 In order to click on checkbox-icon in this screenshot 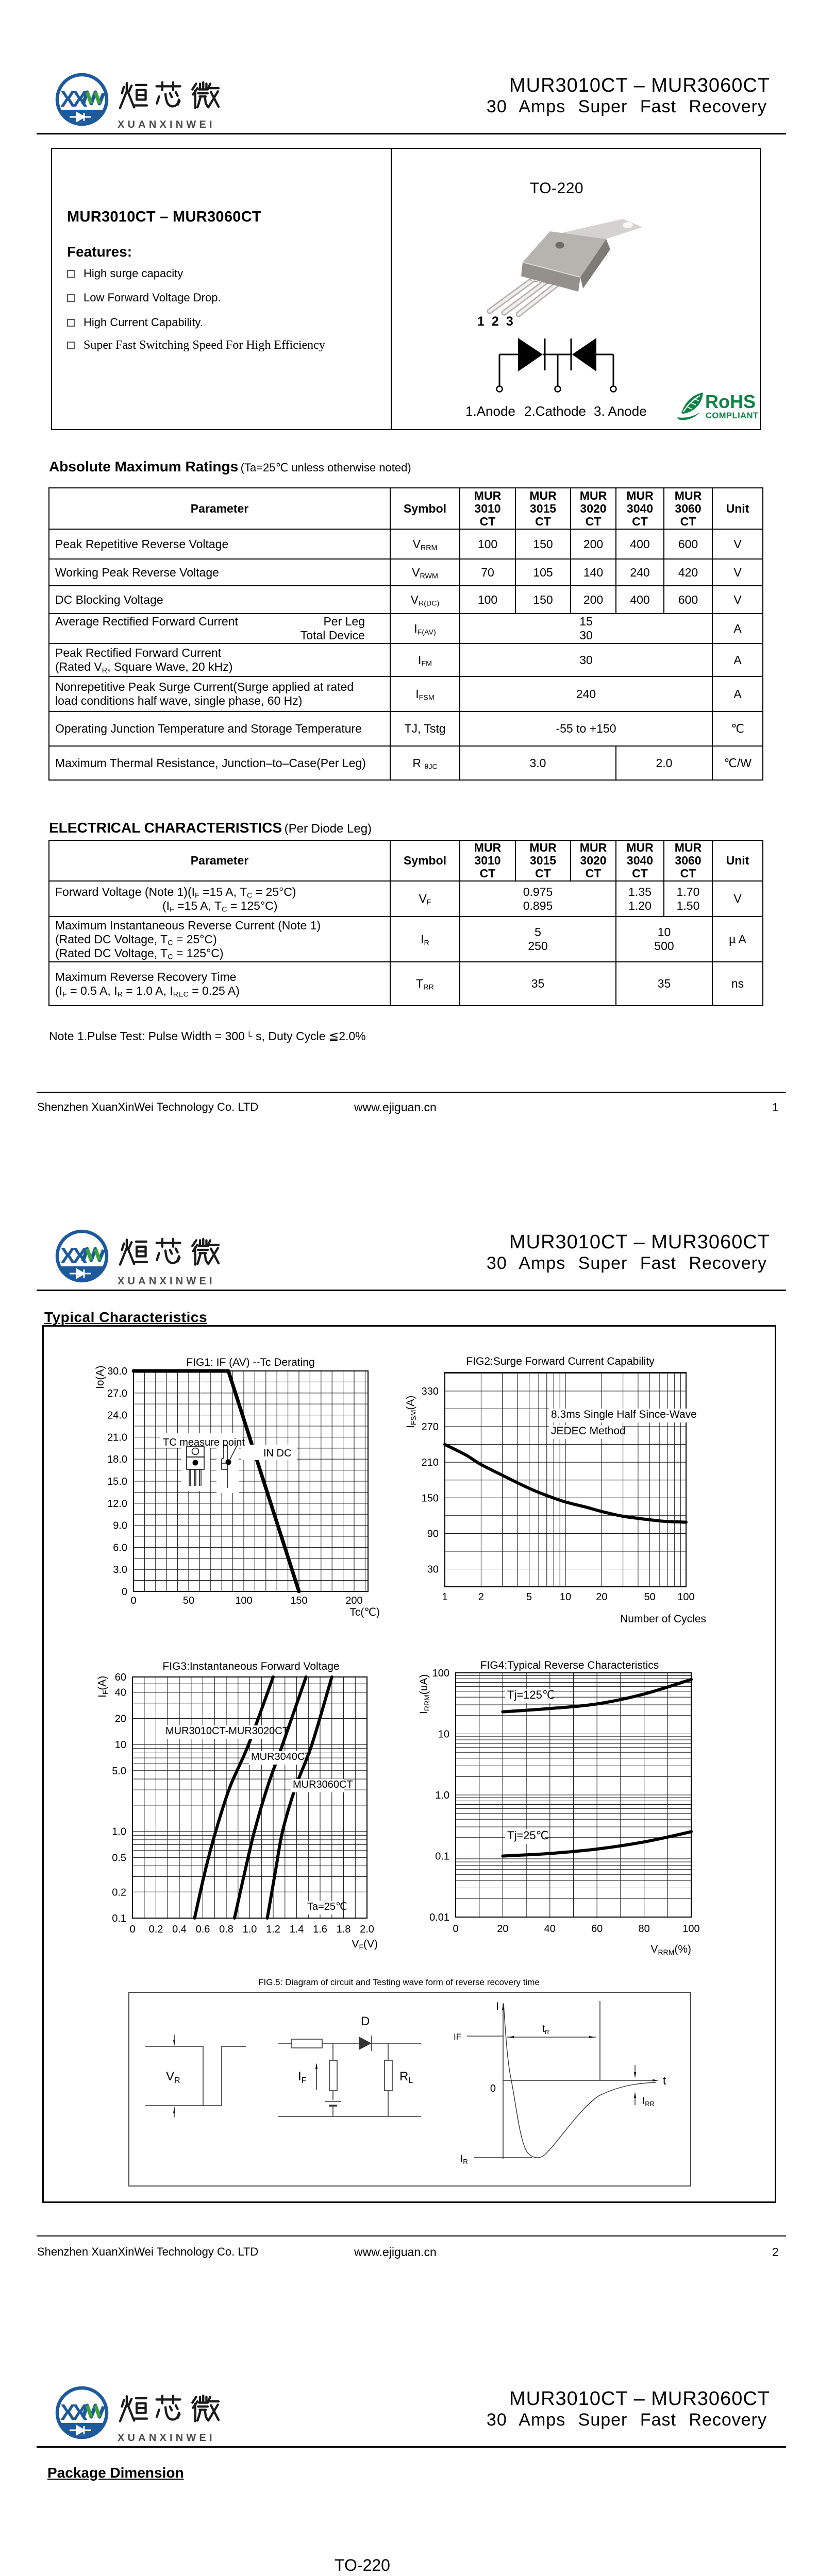, I will do `click(71, 298)`.